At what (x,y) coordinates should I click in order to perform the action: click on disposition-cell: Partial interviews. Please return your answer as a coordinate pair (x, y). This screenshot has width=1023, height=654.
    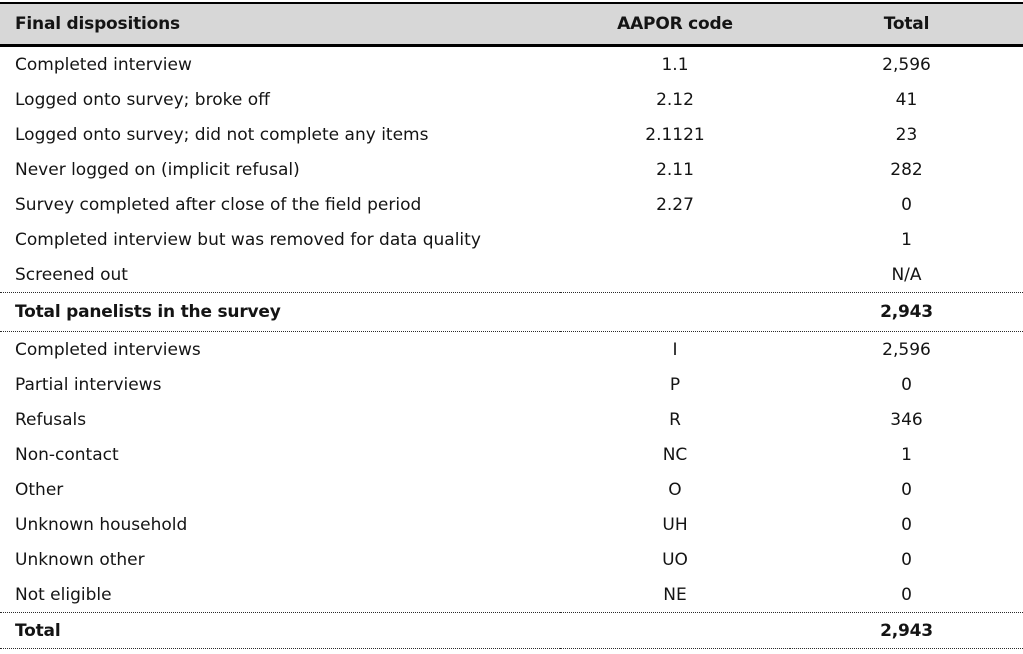
    Looking at the image, I should click on (88, 384).